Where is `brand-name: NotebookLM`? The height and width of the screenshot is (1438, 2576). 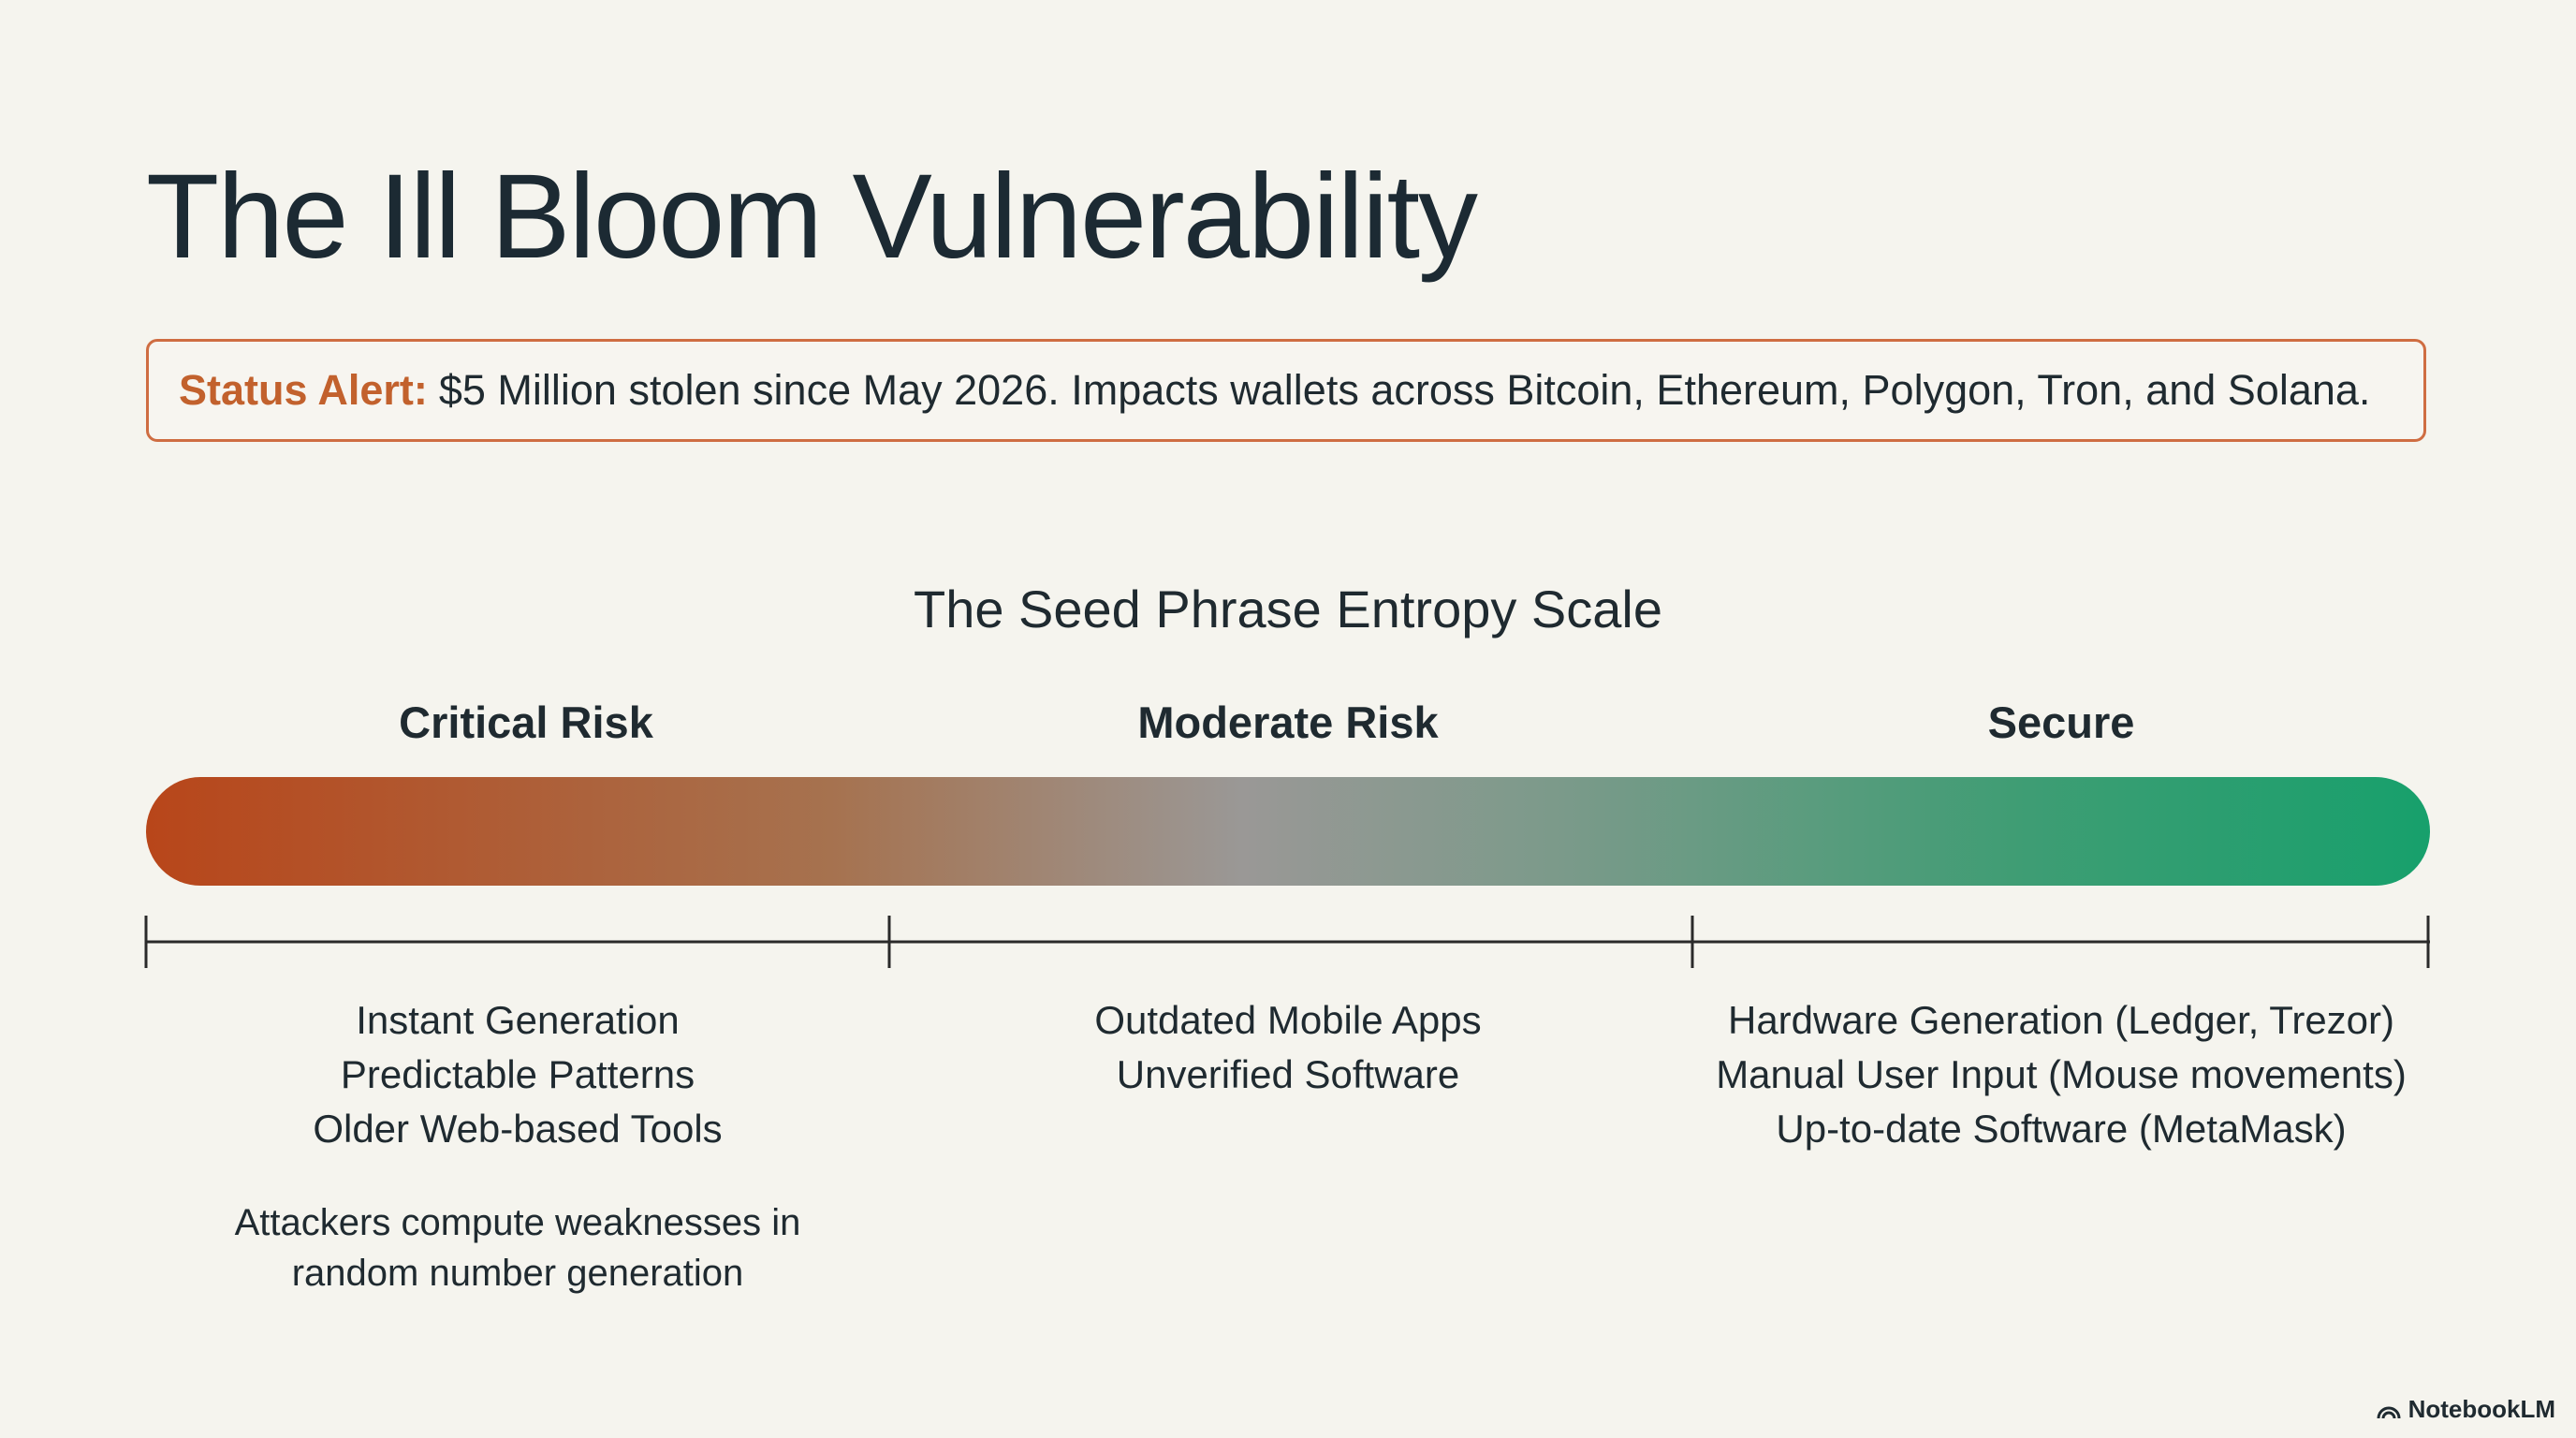
brand-name: NotebookLM is located at coordinates (2481, 1409).